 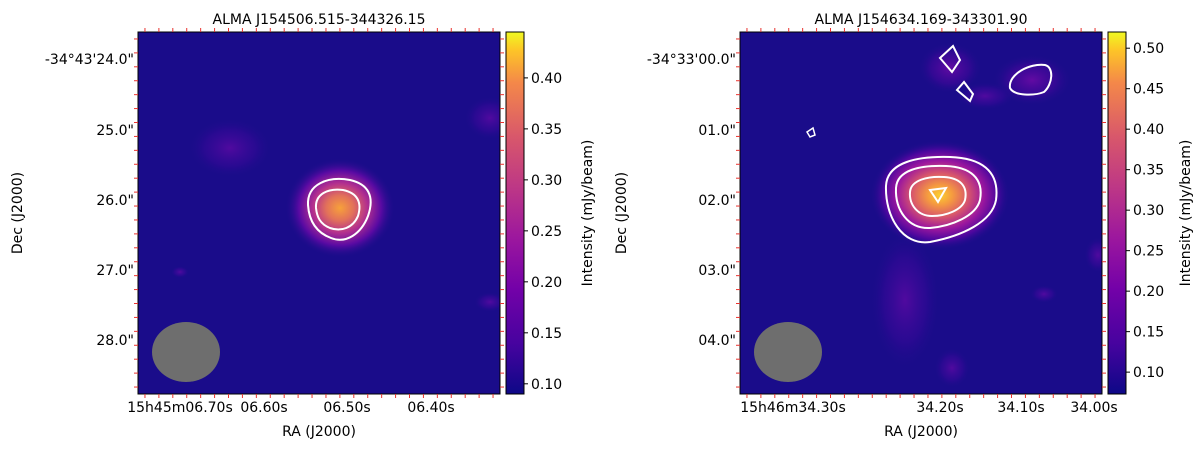 I want to click on panel-2-contour-mid, so click(x=938, y=197).